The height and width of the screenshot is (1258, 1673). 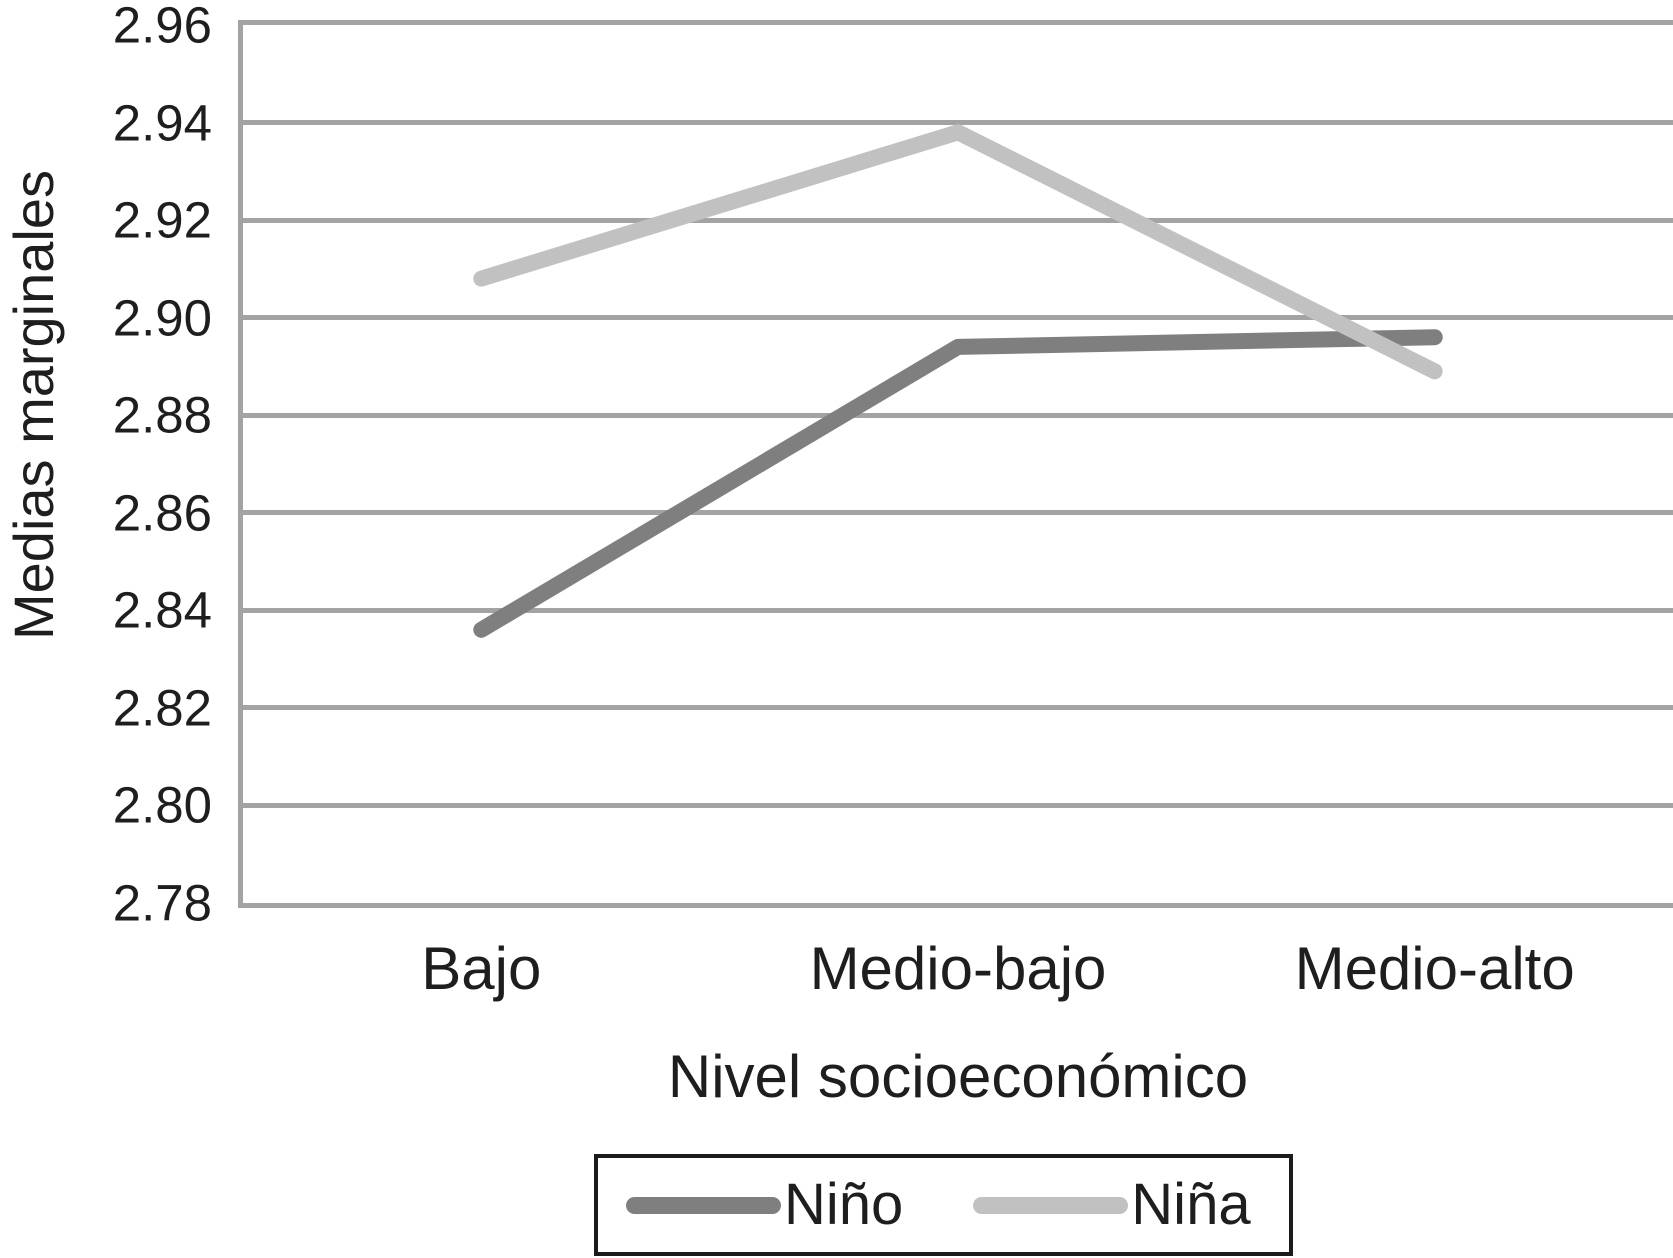 What do you see at coordinates (162, 318) in the screenshot?
I see `y-tick-label: 2.90` at bounding box center [162, 318].